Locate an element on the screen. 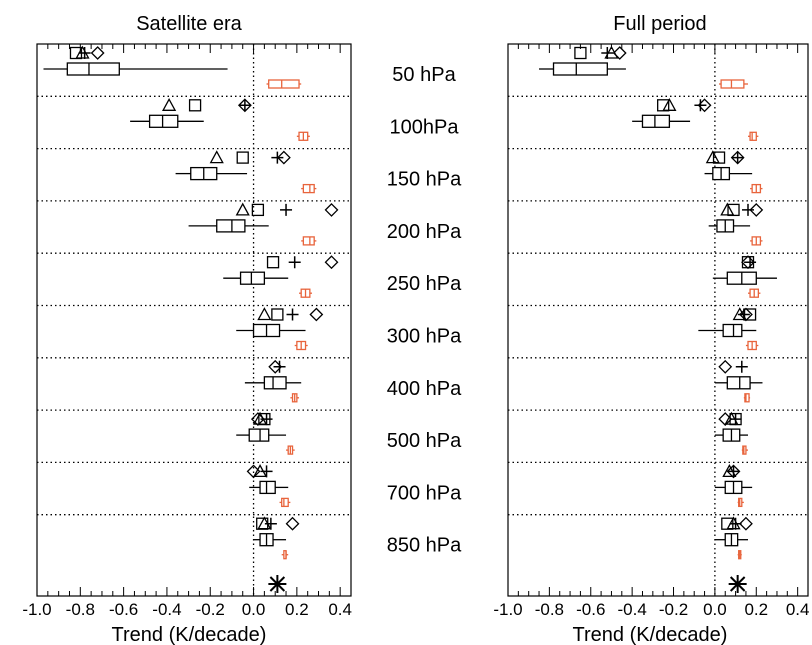 Image resolution: width=812 pixels, height=645 pixels. x-tick-label: -0.8 is located at coordinates (80, 609).